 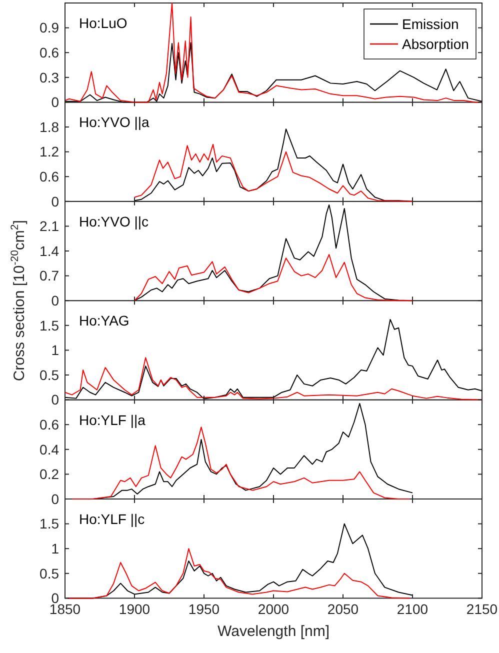 What do you see at coordinates (274, 609) in the screenshot?
I see `x-tick-label: 2000` at bounding box center [274, 609].